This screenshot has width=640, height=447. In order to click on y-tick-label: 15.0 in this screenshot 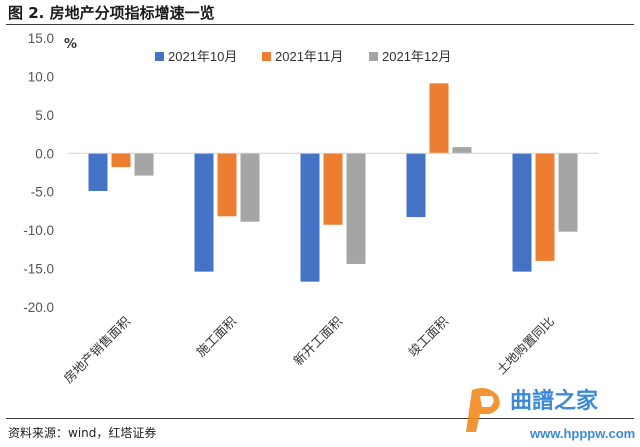, I will do `click(41, 38)`.